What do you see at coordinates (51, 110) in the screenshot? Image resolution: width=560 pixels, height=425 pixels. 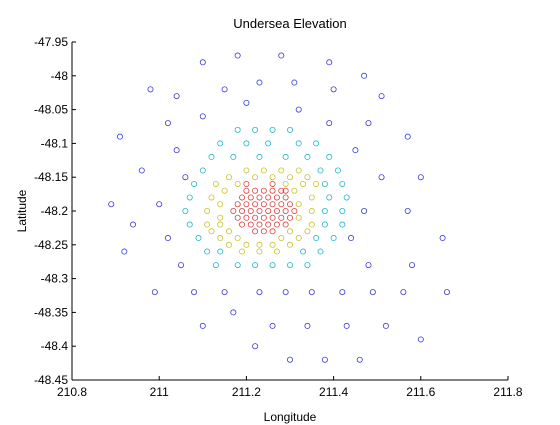 I see `y-tick-label: -48.05` at bounding box center [51, 110].